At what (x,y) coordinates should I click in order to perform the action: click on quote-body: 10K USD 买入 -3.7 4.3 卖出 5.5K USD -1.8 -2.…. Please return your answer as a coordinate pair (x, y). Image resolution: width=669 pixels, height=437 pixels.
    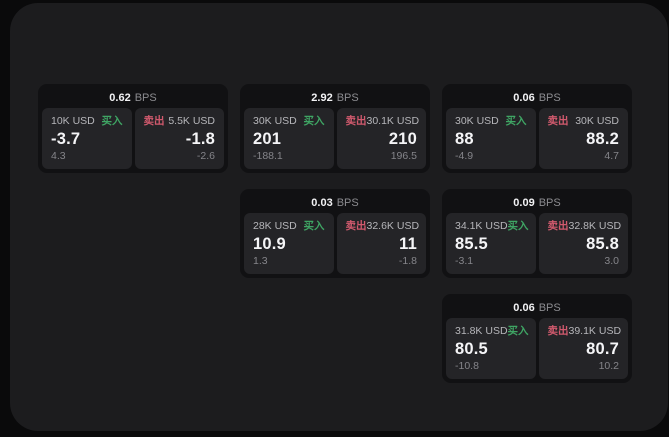
    Looking at the image, I should click on (133, 138).